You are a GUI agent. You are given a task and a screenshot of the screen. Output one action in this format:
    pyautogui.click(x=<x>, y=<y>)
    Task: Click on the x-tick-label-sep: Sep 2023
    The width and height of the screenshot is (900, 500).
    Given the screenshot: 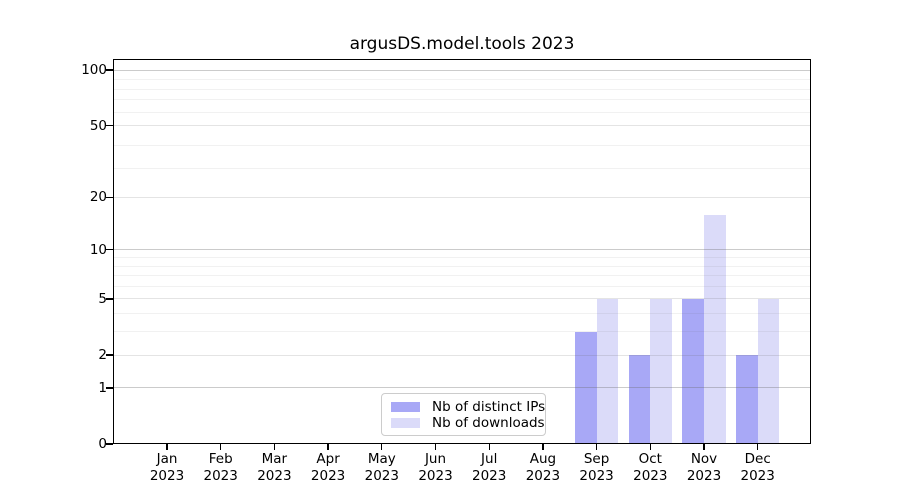 What is the action you would take?
    pyautogui.click(x=597, y=468)
    